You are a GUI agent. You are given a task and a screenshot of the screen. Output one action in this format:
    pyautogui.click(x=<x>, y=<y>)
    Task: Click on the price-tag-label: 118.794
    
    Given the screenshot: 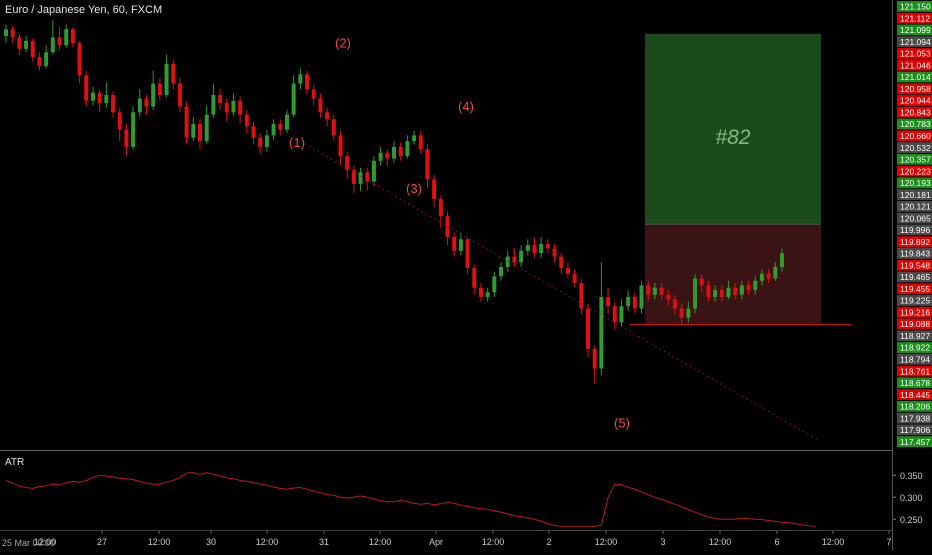 What is the action you would take?
    pyautogui.click(x=915, y=359)
    